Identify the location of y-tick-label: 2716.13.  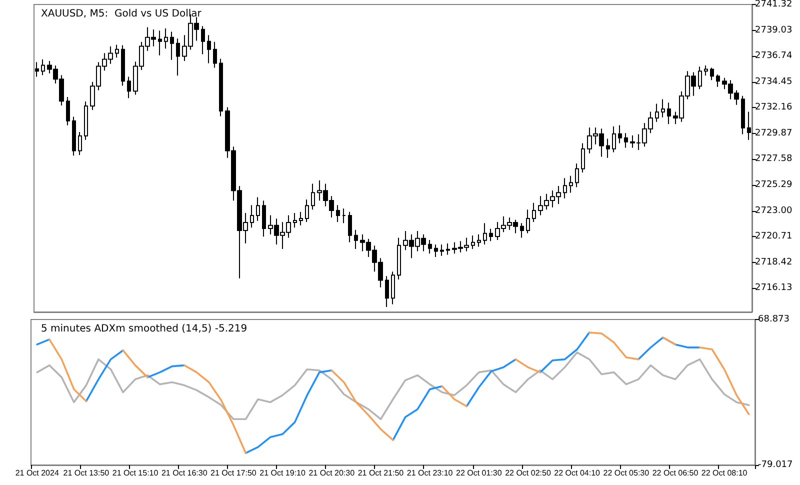
(773, 288).